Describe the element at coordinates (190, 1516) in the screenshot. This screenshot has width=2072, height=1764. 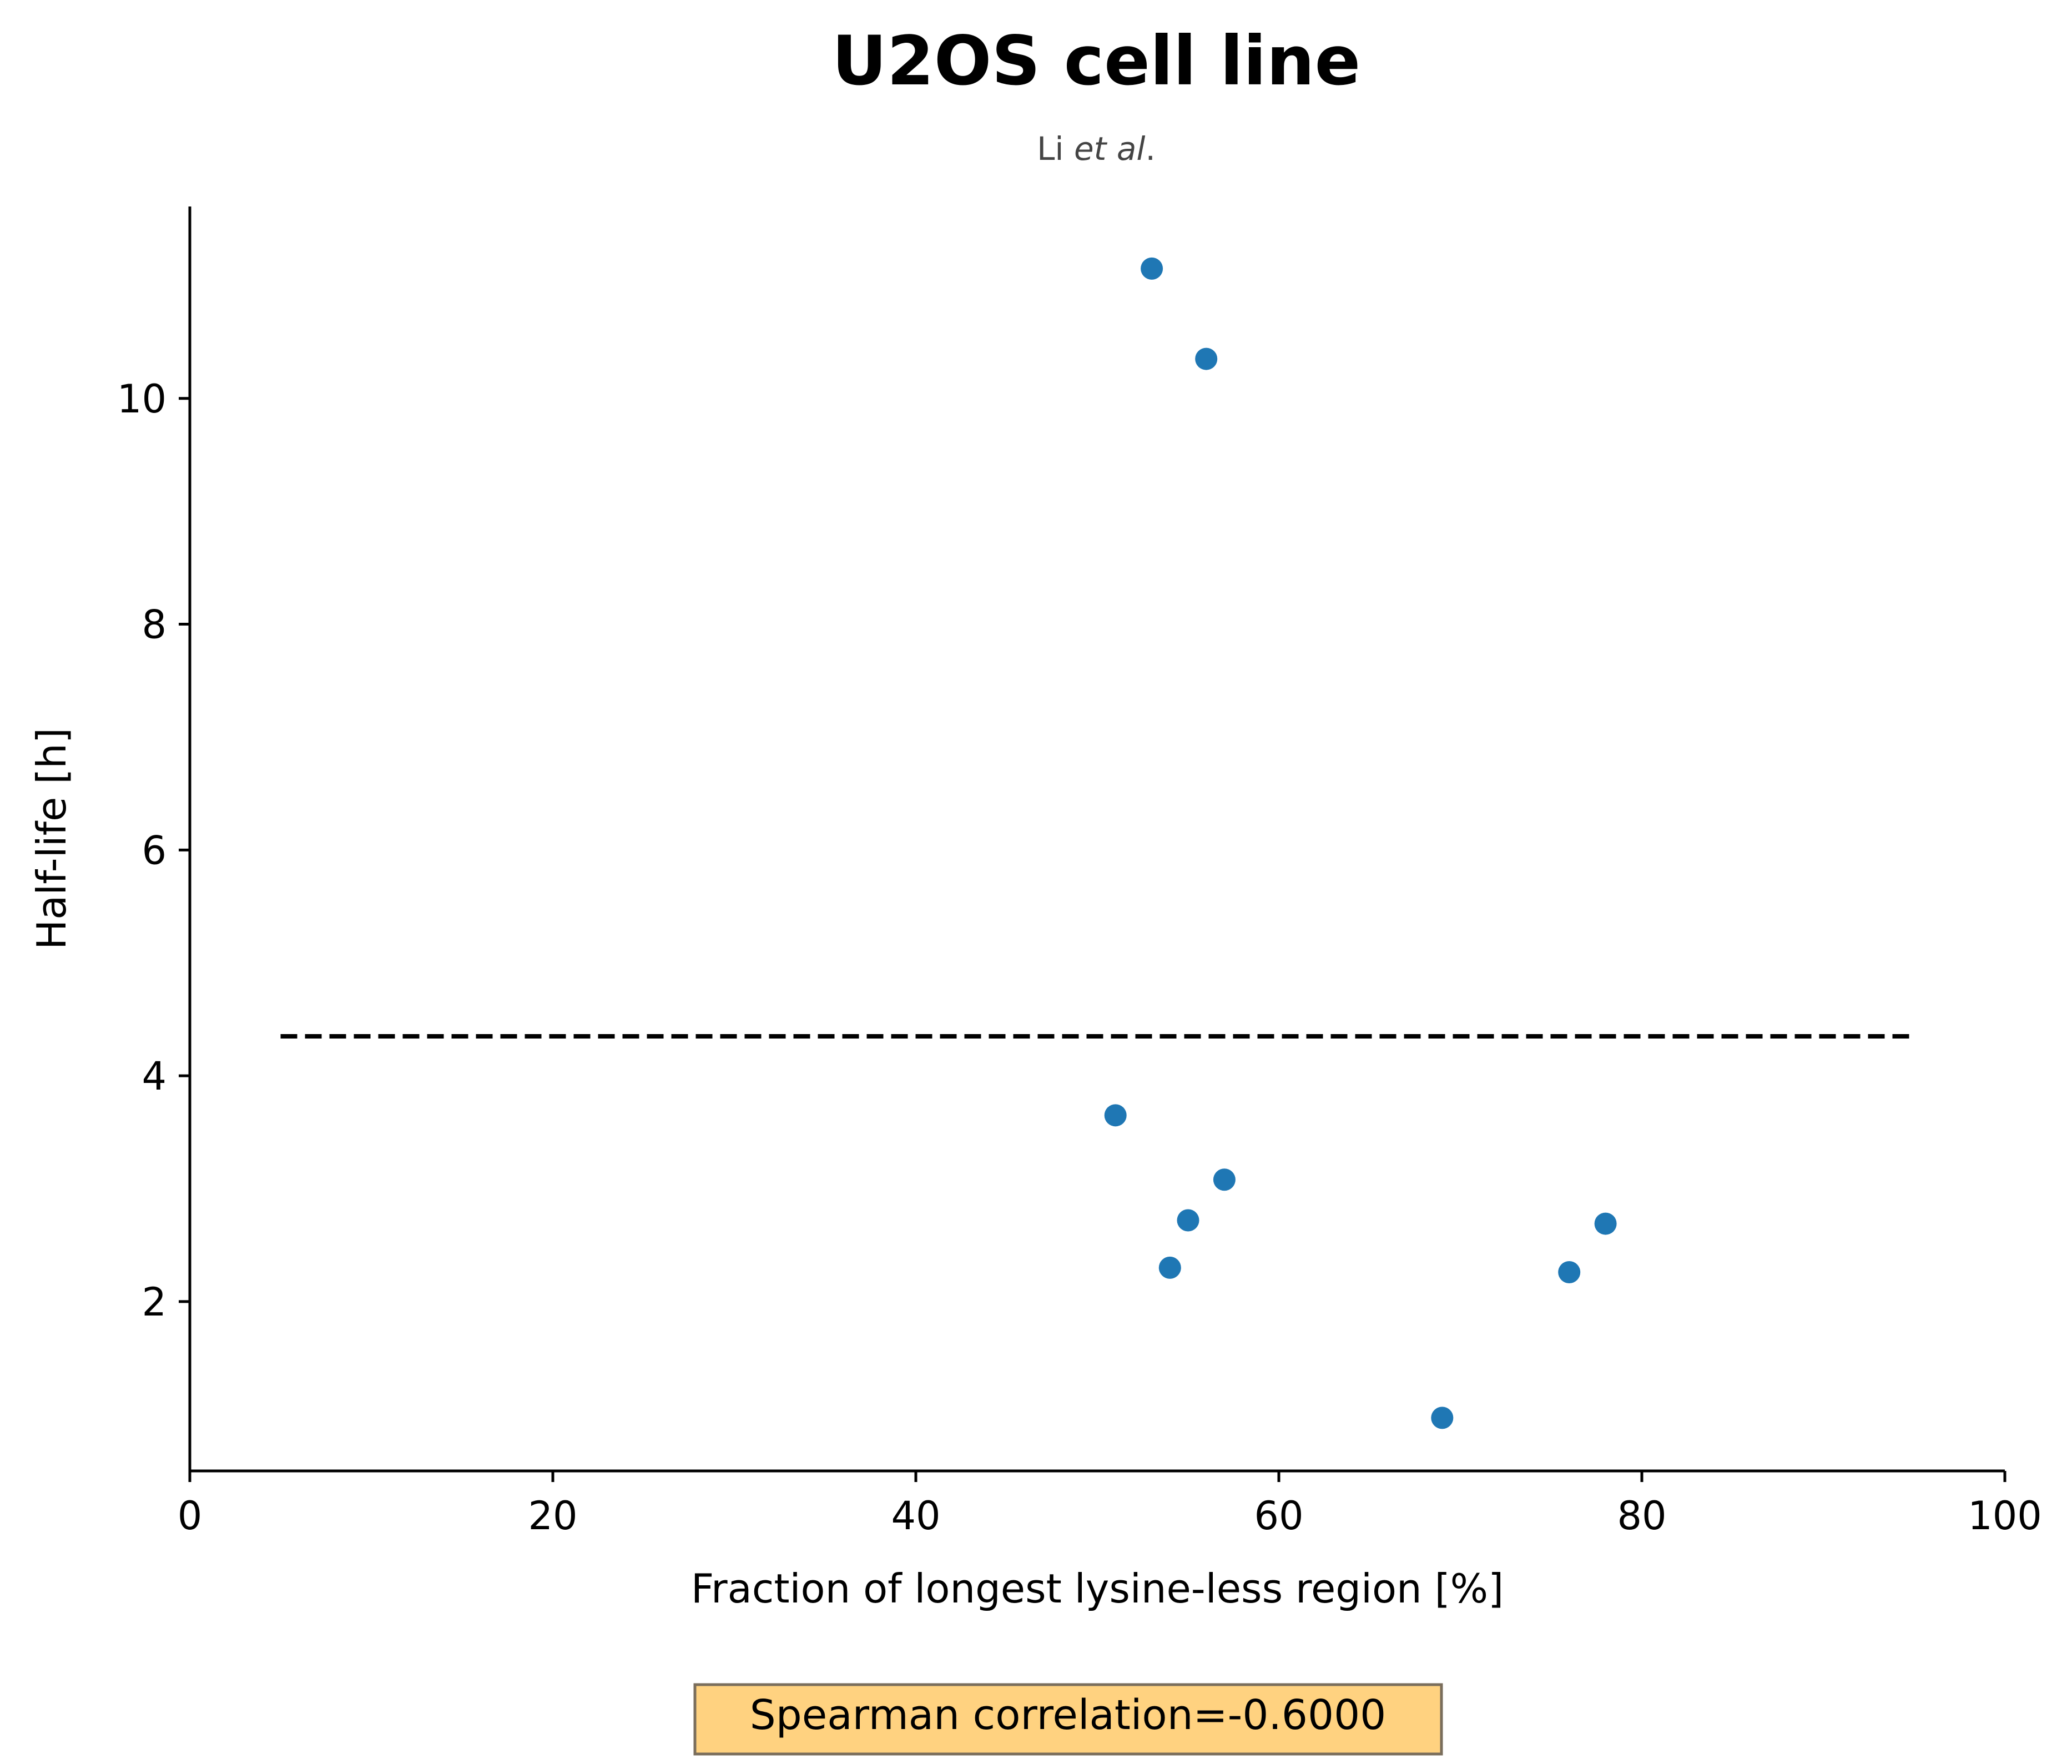
I see `x-tick-label: 0` at that location.